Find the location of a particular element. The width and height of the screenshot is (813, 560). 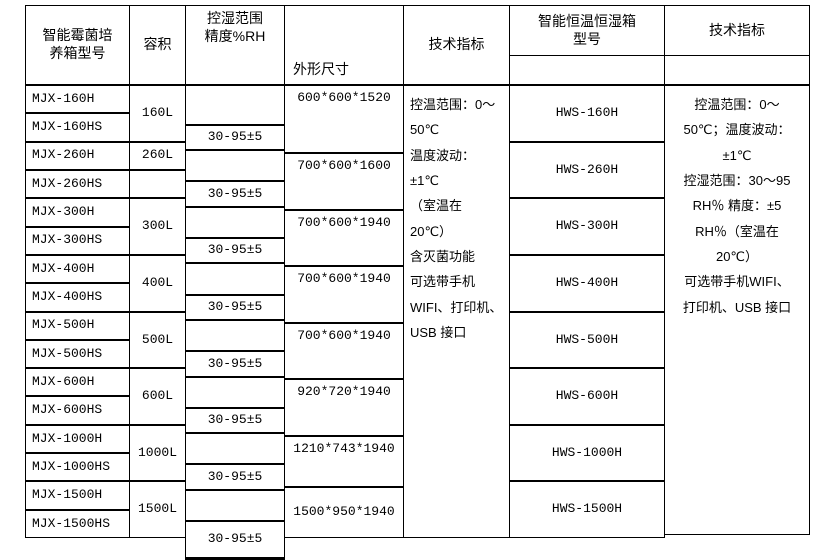

table-cell-volume: 500L is located at coordinates (157, 340).